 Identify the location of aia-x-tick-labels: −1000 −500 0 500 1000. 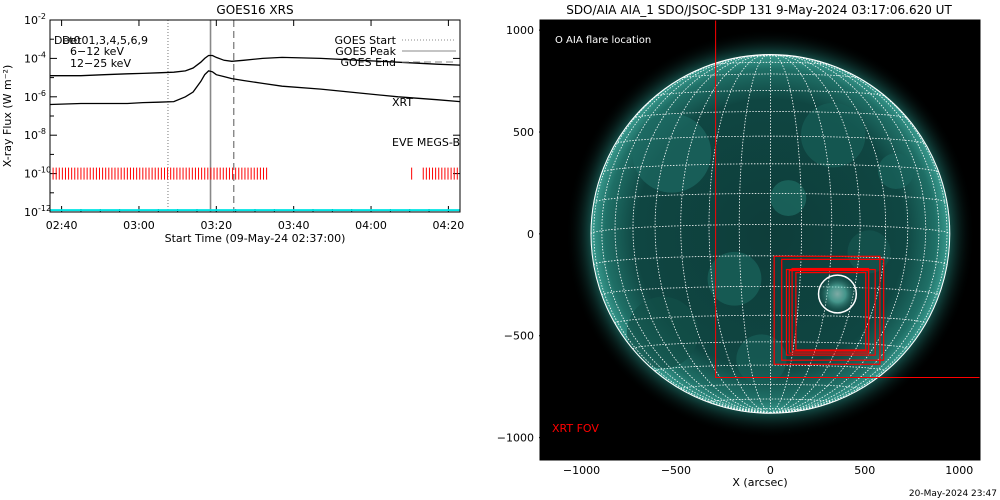
(768, 470).